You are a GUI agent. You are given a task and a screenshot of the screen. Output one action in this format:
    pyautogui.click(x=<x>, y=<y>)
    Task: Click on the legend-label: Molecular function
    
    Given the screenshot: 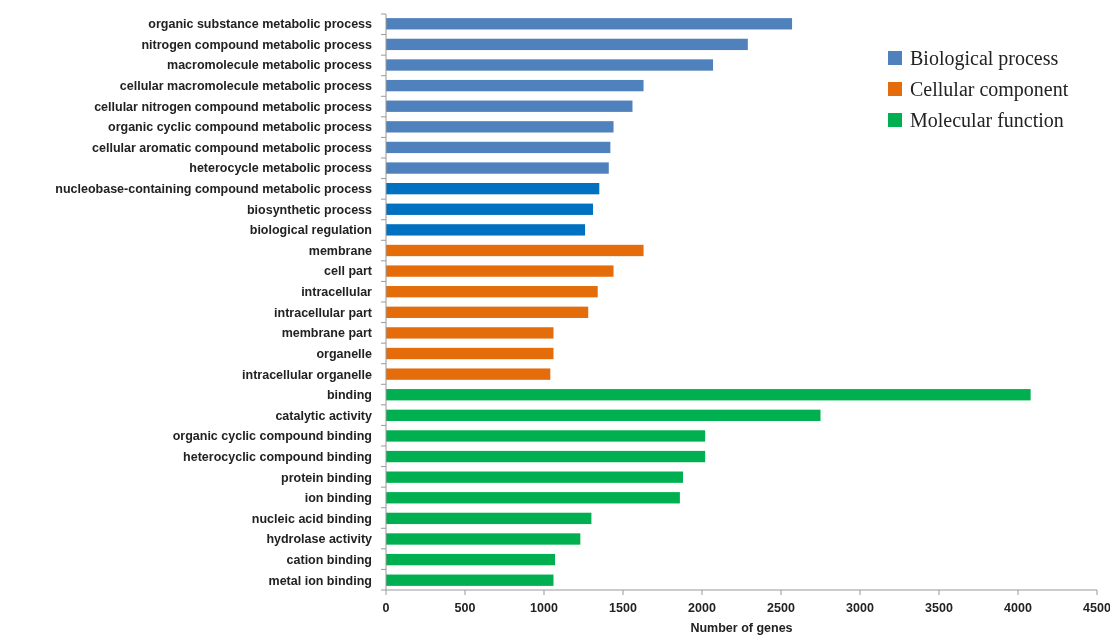 What is the action you would take?
    pyautogui.click(x=987, y=120)
    